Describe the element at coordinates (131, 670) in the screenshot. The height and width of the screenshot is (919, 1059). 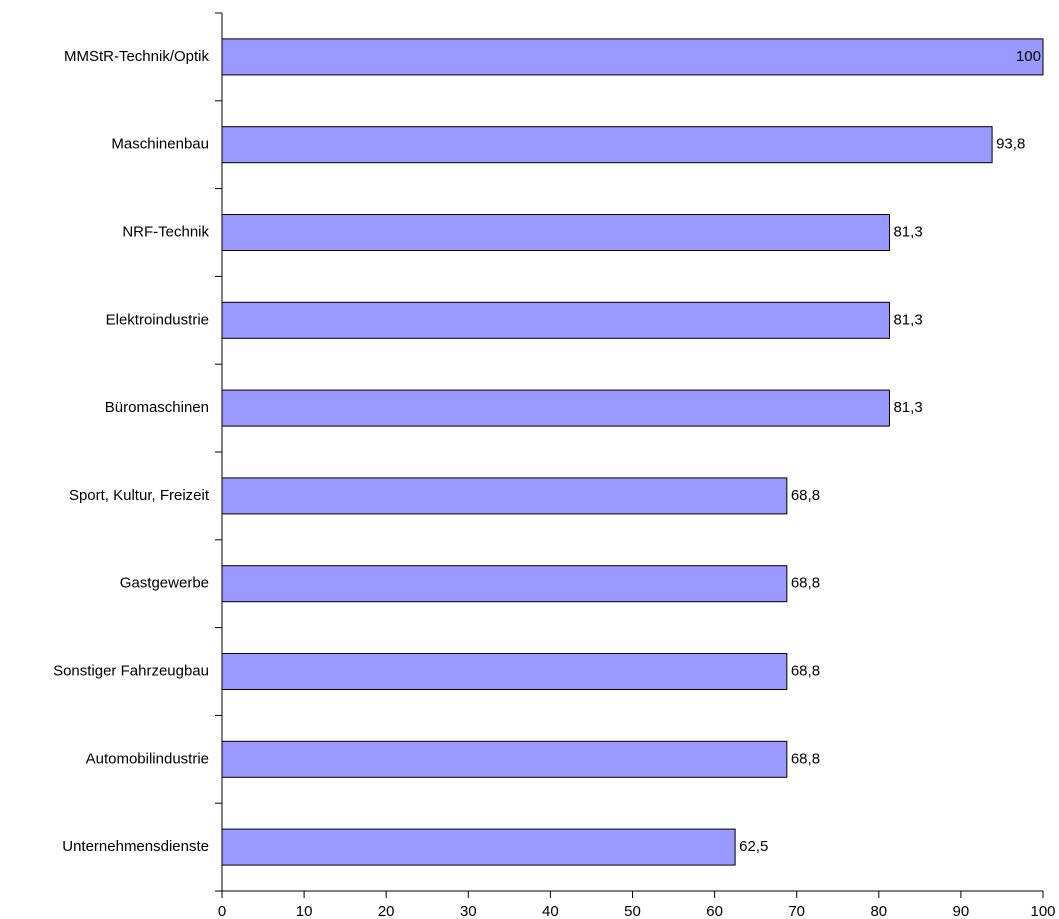
I see `y-tick-label: Sonstiger Fahrzeugbau` at that location.